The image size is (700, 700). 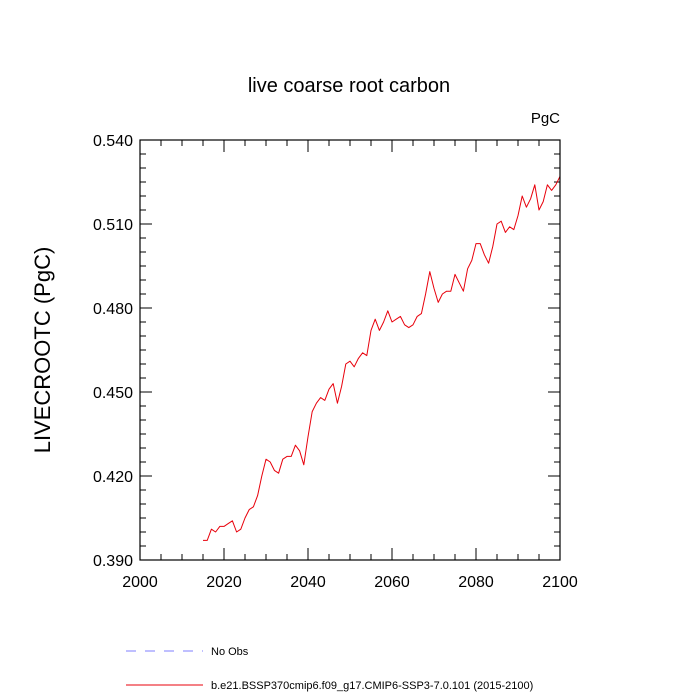 What do you see at coordinates (140, 582) in the screenshot?
I see `x-tick-label: 2000` at bounding box center [140, 582].